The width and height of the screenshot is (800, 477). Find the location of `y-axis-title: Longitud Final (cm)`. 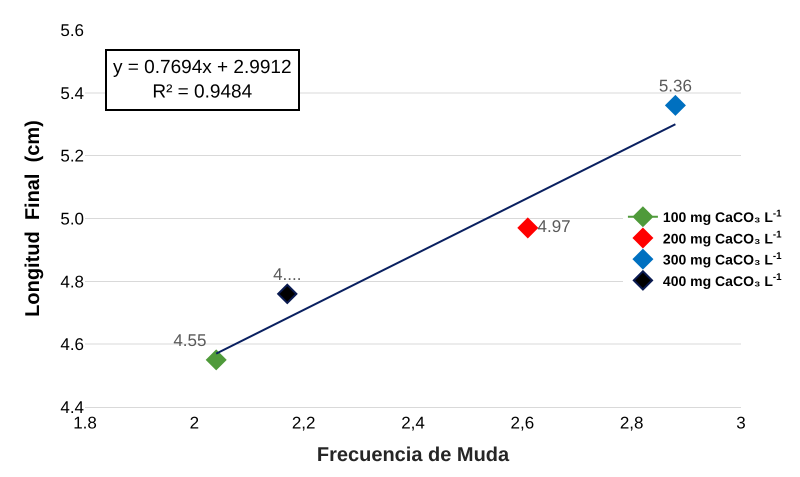

y-axis-title: Longitud Final (cm) is located at coordinates (33, 218).